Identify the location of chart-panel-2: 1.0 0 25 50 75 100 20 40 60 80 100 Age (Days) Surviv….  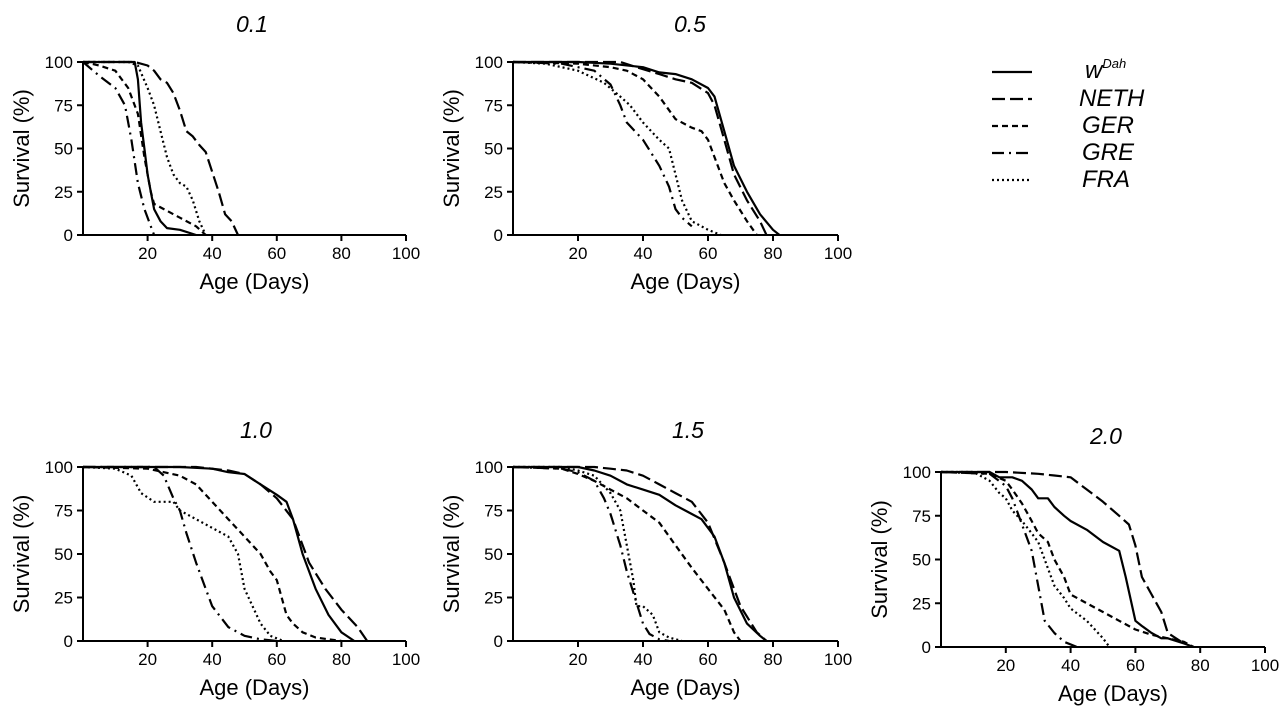
(214, 558).